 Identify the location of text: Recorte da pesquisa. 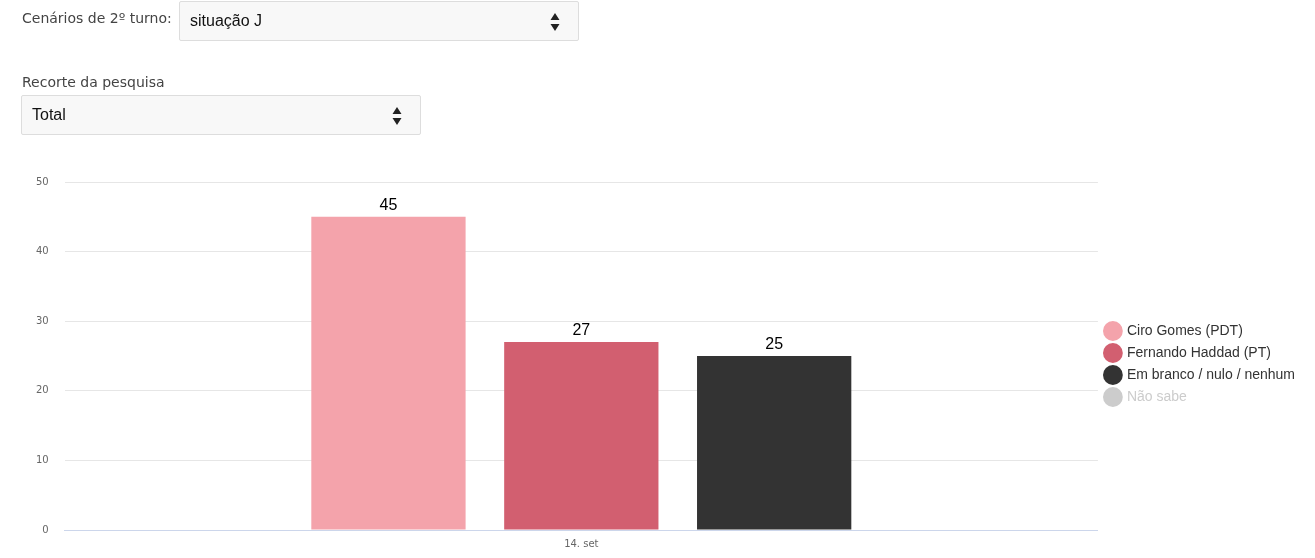
(93, 82).